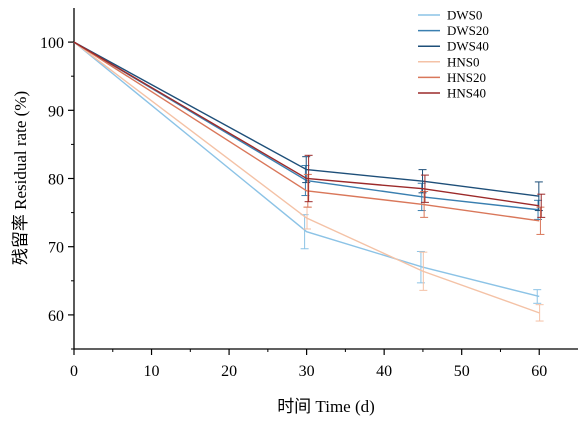 The image size is (582, 421). What do you see at coordinates (466, 77) in the screenshot?
I see `legend-label: HNS20` at bounding box center [466, 77].